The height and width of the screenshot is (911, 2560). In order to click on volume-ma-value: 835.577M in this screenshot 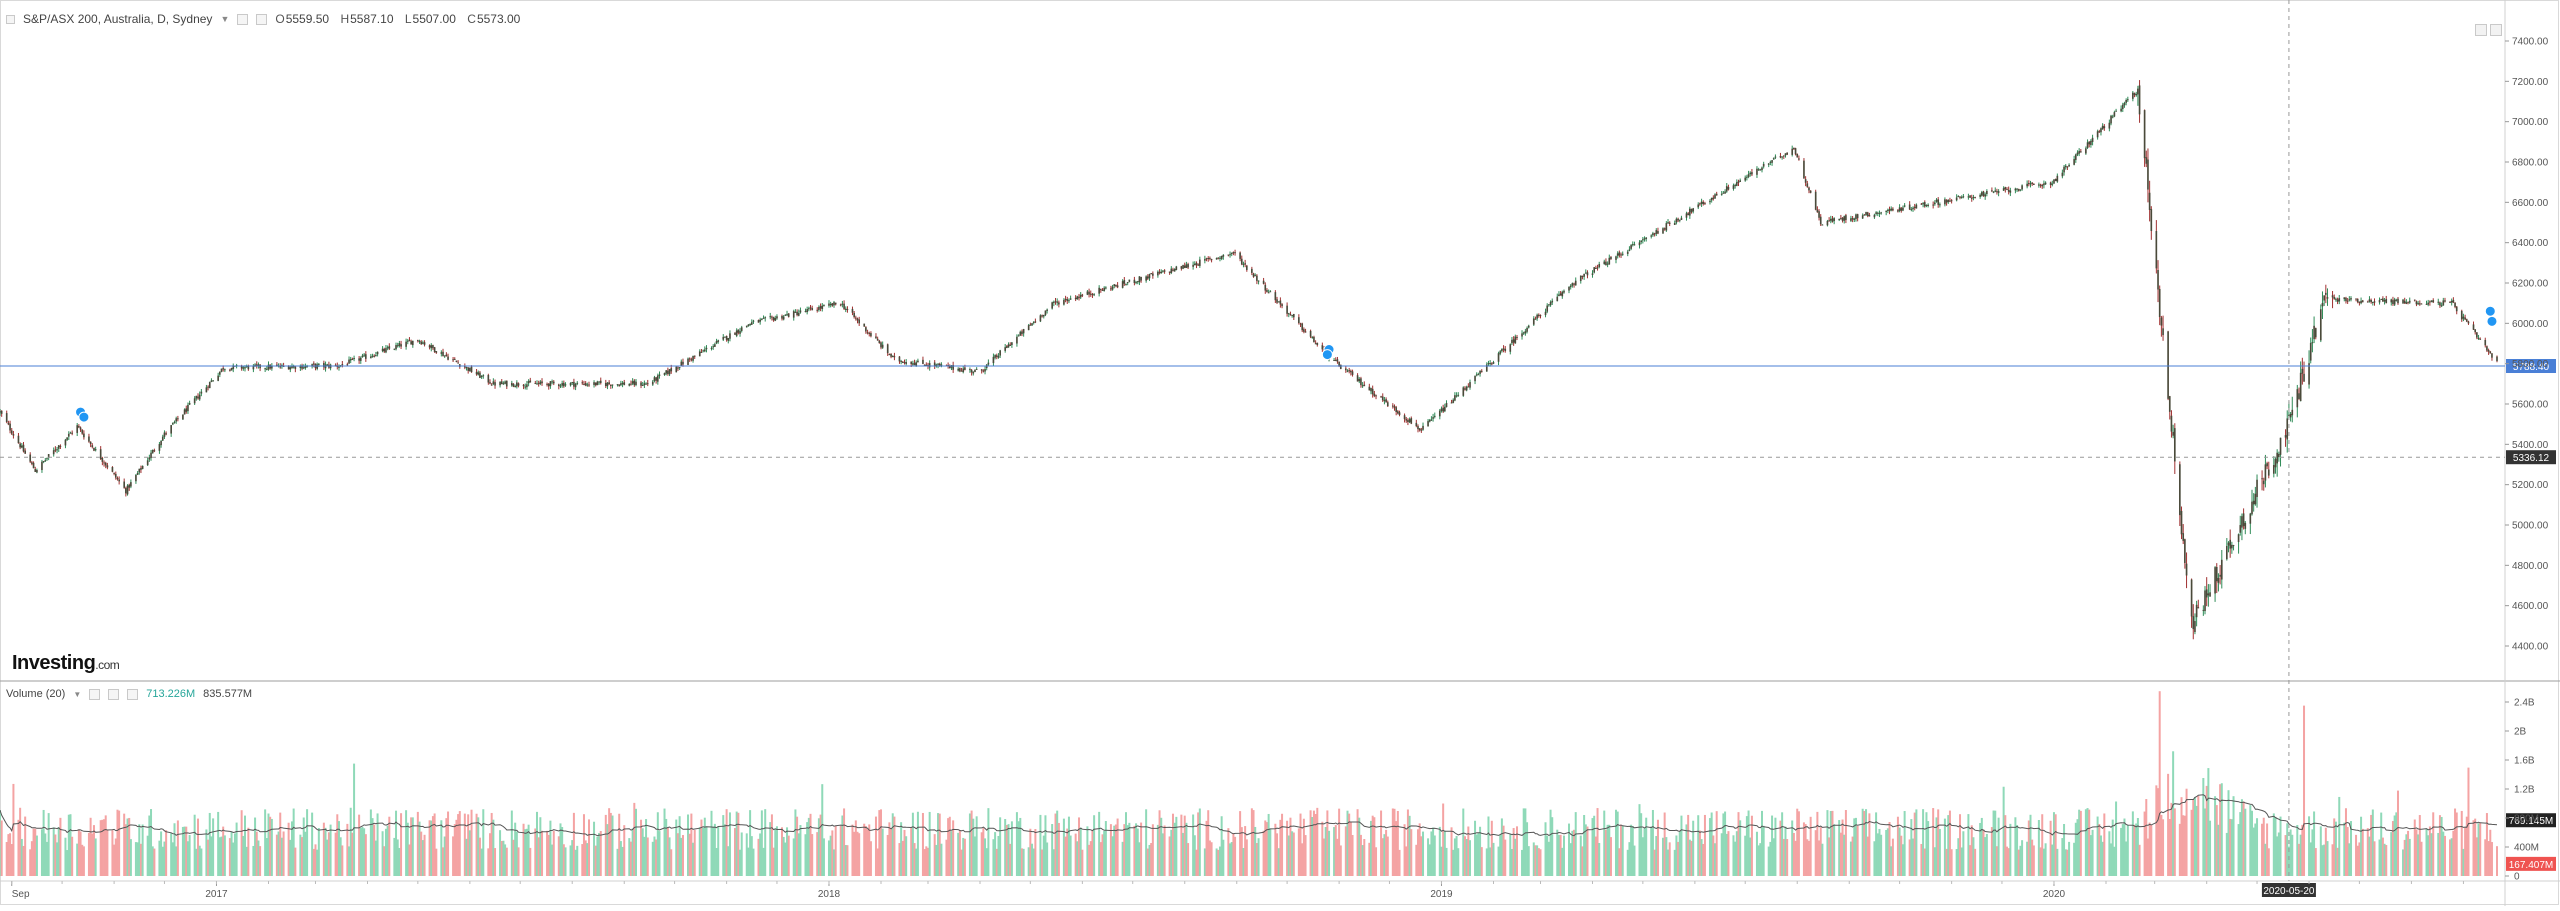, I will do `click(228, 694)`.